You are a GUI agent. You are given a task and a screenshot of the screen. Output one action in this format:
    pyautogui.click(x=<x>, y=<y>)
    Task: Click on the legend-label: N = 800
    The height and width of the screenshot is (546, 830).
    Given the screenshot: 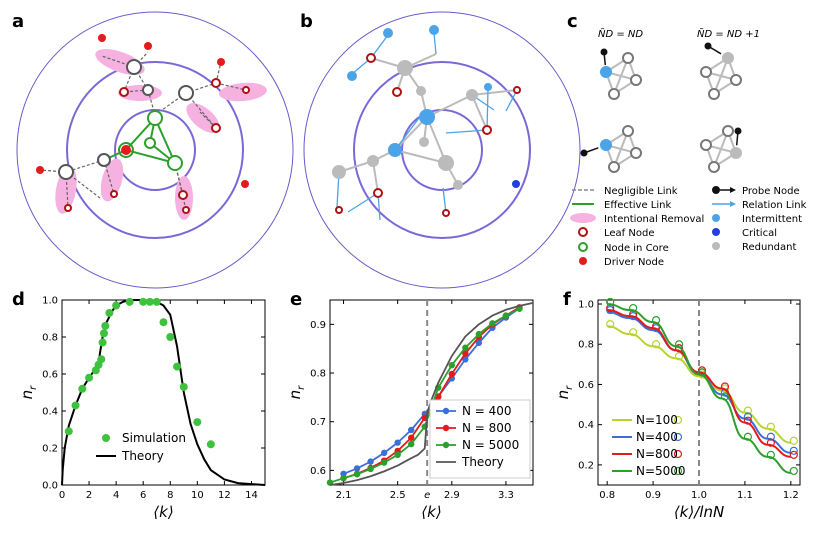 What is the action you would take?
    pyautogui.click(x=487, y=428)
    